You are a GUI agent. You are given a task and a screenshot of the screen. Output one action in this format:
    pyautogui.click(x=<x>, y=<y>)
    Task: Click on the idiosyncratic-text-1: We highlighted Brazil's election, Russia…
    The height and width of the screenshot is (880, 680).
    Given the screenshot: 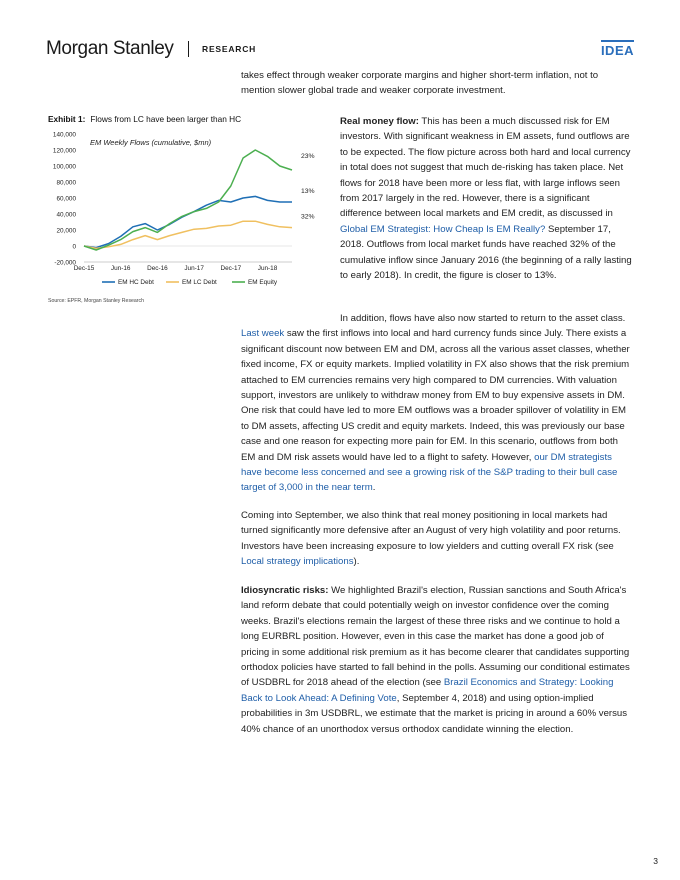 What is the action you would take?
    pyautogui.click(x=435, y=637)
    